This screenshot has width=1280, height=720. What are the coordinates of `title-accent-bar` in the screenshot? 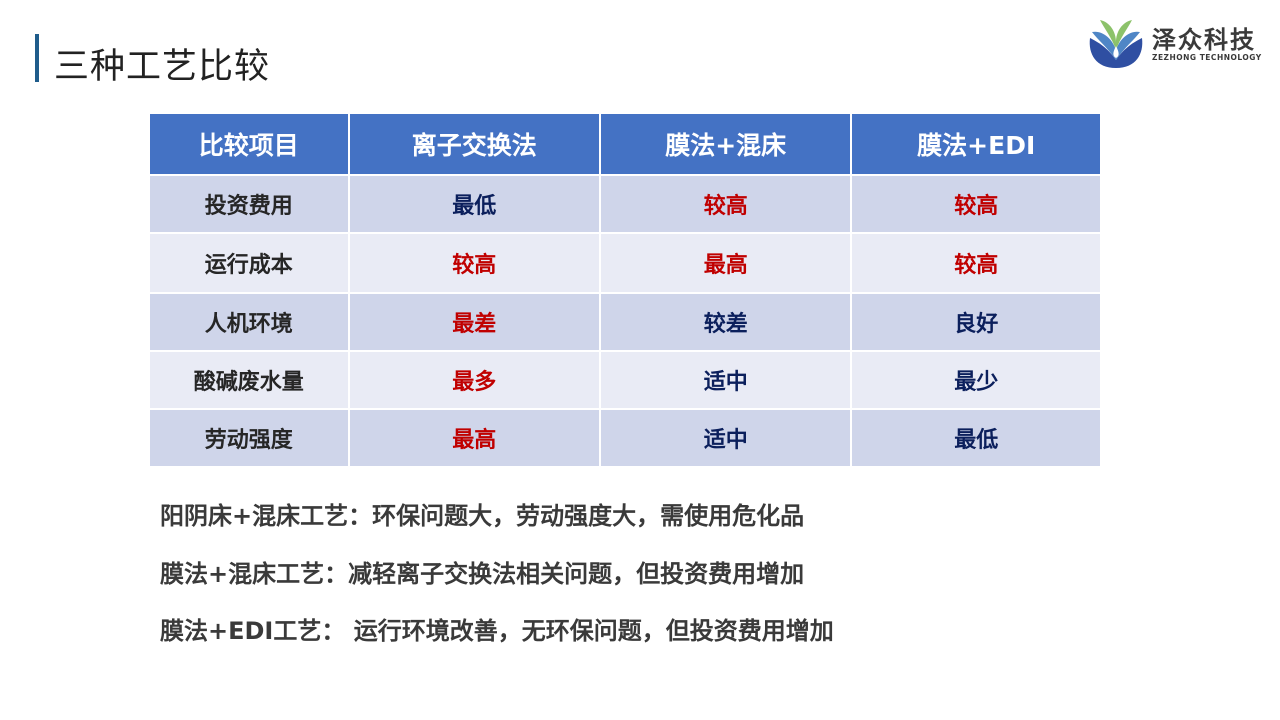 It's located at (37, 58).